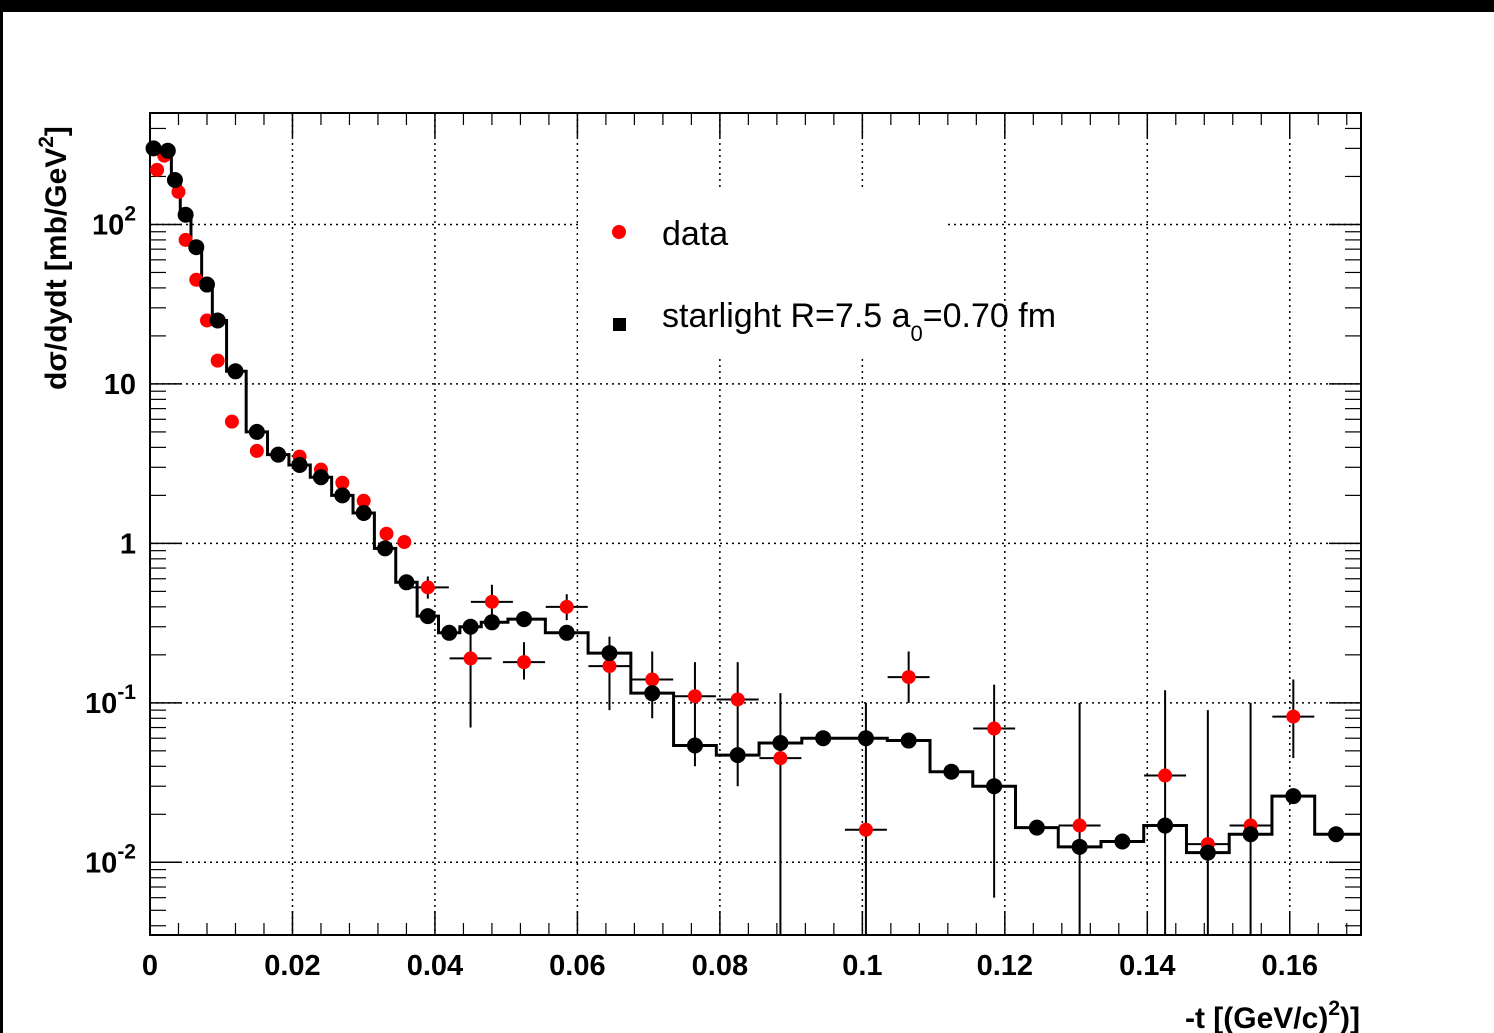 This screenshot has height=1033, width=1494. I want to click on x-tick-label: 0, so click(150, 966).